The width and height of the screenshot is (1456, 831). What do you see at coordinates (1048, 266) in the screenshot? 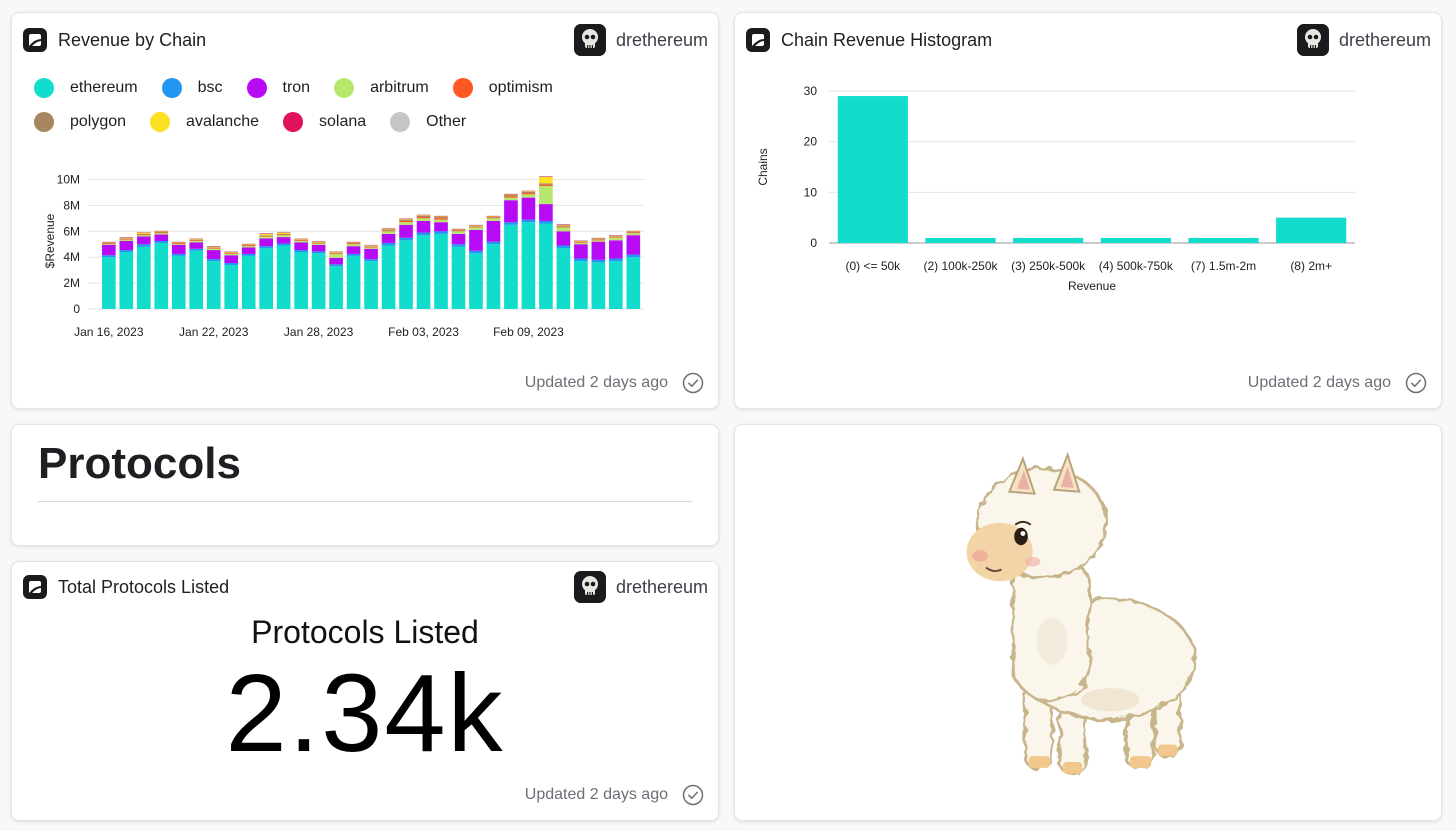
I see `x-tick-label: (3) 250k-500k` at bounding box center [1048, 266].